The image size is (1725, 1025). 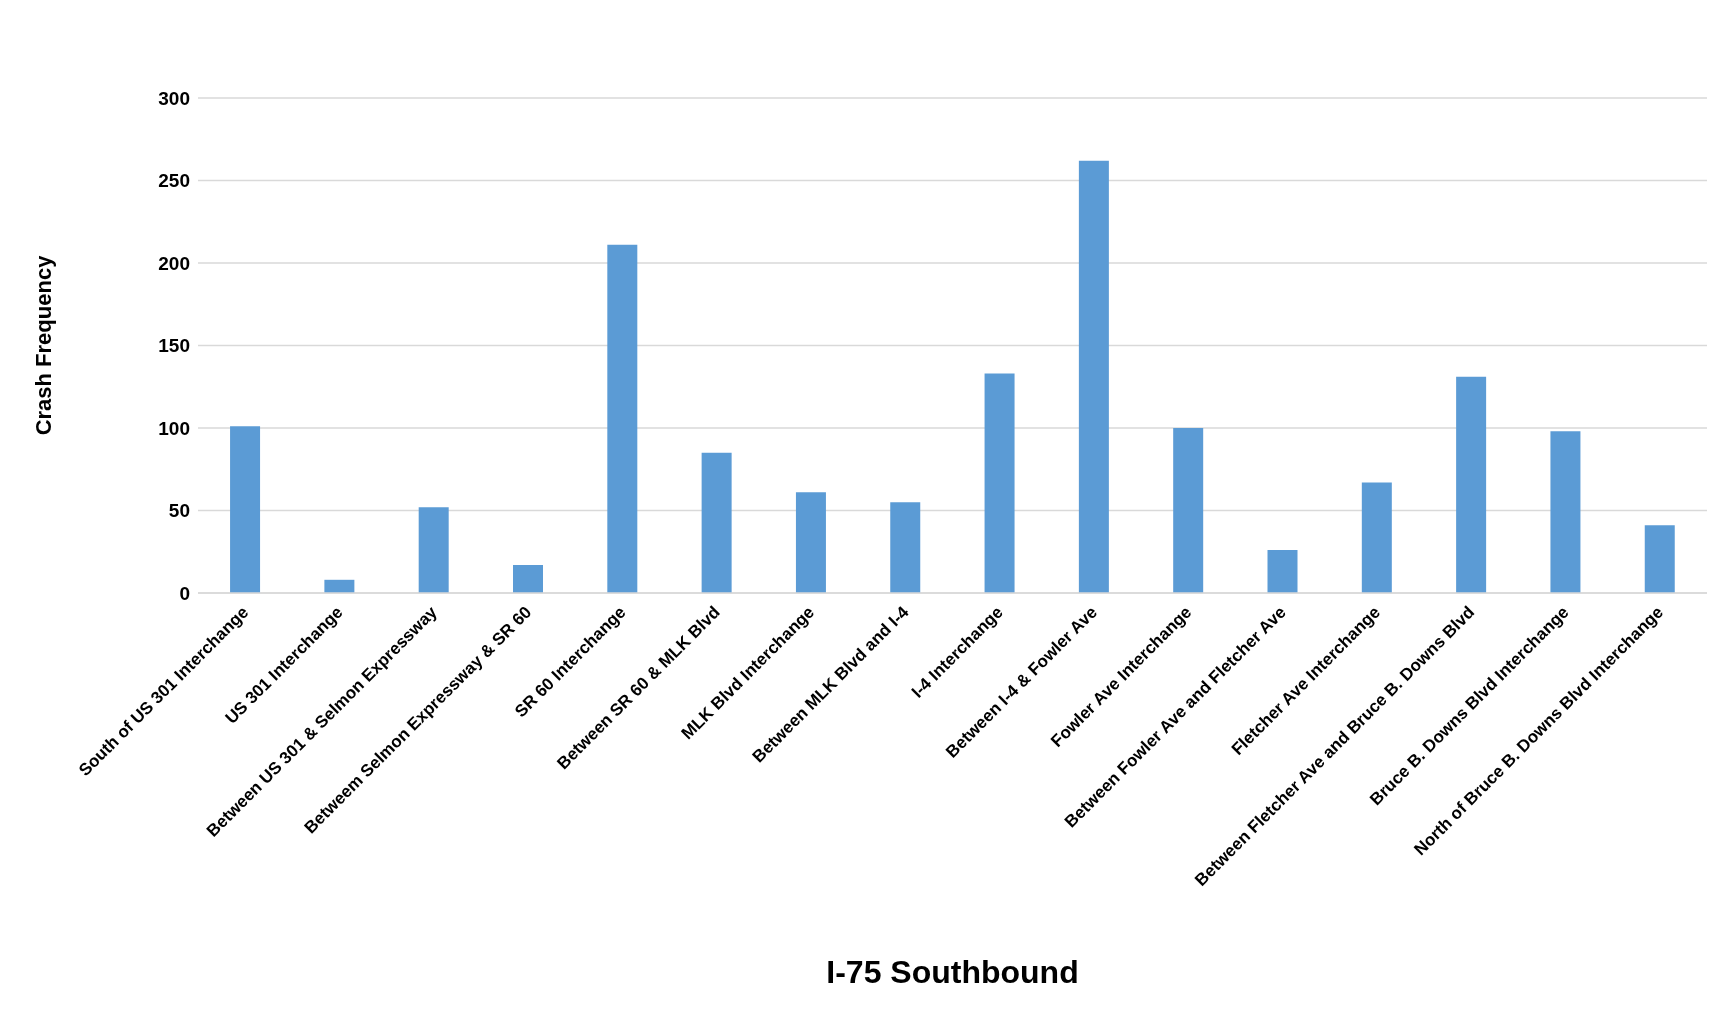 I want to click on y-tick-label: 300, so click(x=174, y=98).